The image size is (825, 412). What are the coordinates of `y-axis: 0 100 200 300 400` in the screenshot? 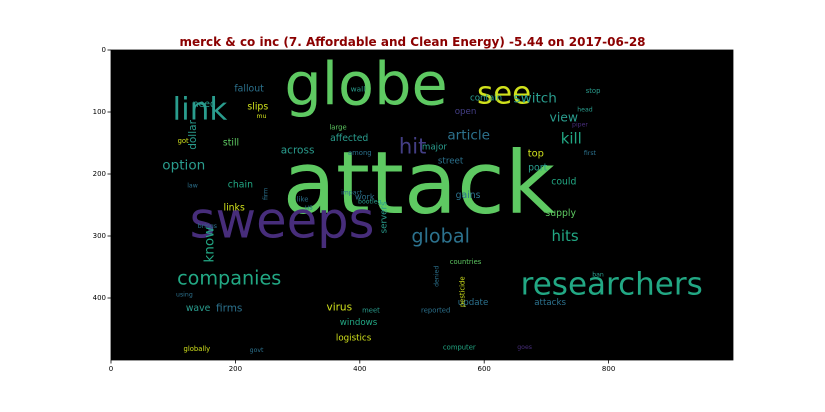 It's located at (102, 174).